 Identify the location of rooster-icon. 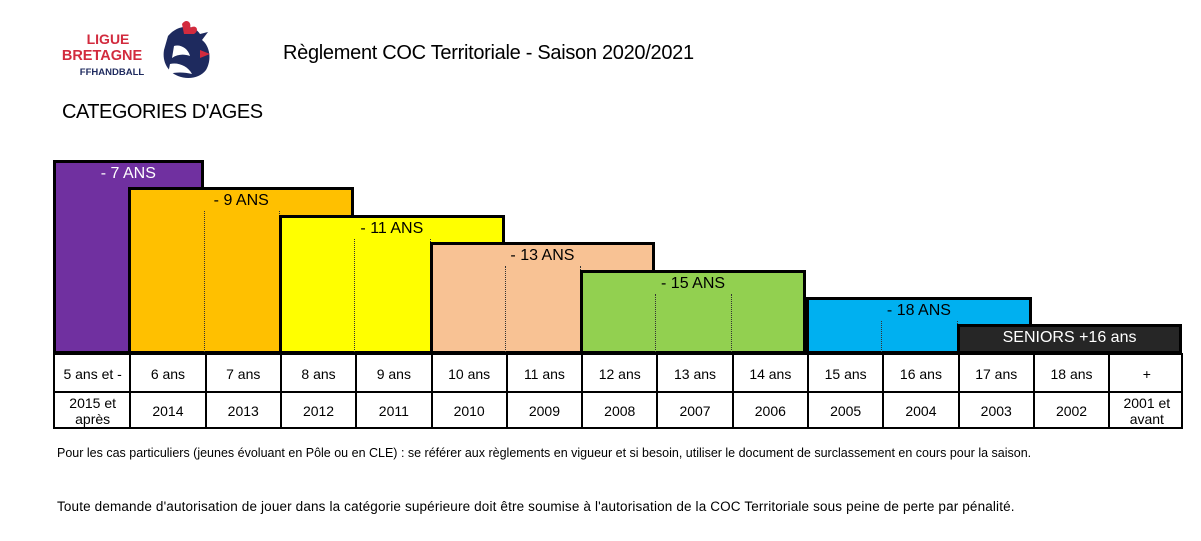
(186, 49).